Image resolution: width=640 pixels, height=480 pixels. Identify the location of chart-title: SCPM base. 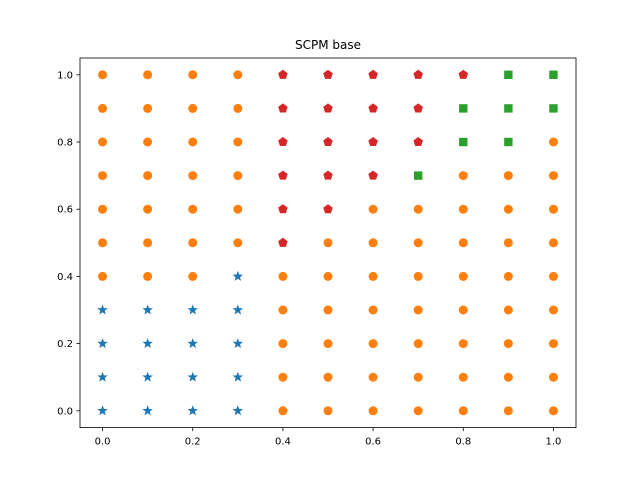
(328, 45).